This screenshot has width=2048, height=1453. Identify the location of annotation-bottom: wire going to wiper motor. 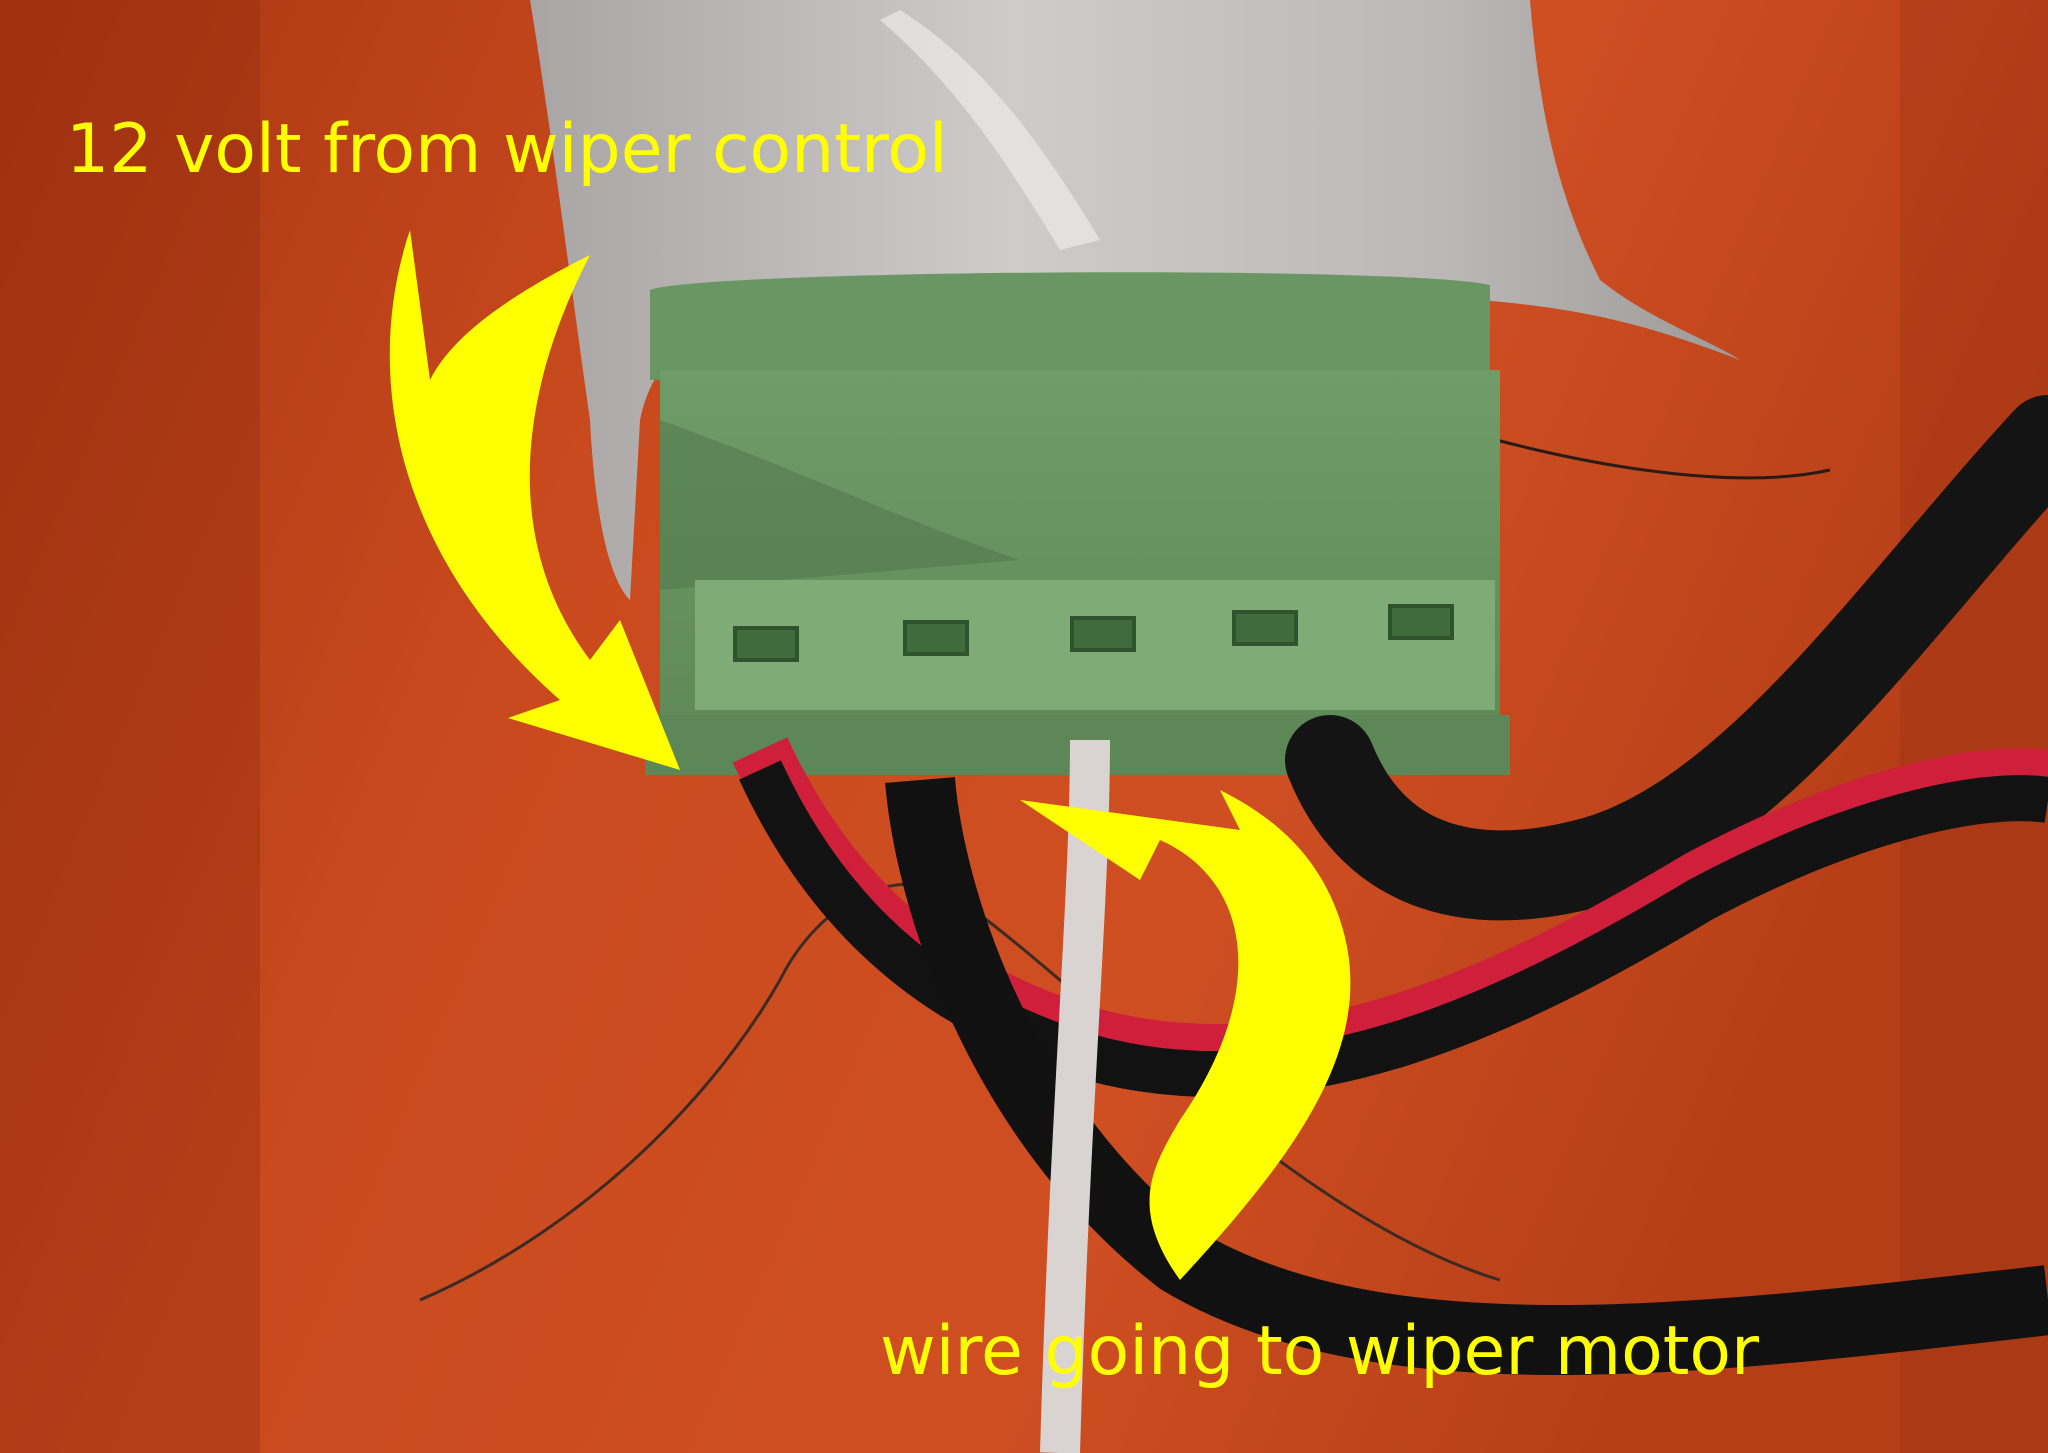
(1319, 1351).